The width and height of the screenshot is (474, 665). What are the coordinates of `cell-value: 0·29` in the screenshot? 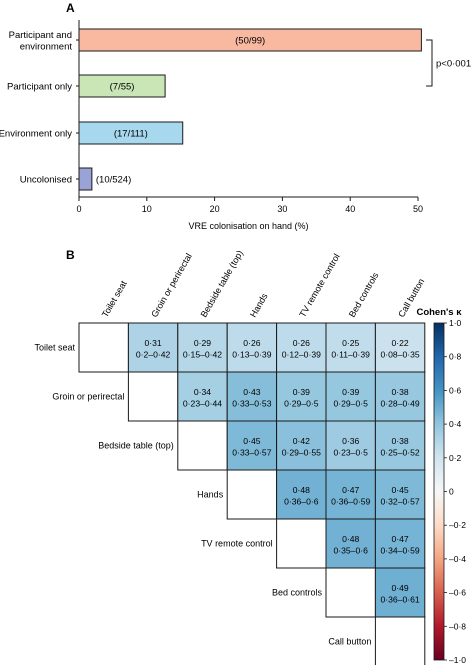 It's located at (202, 343).